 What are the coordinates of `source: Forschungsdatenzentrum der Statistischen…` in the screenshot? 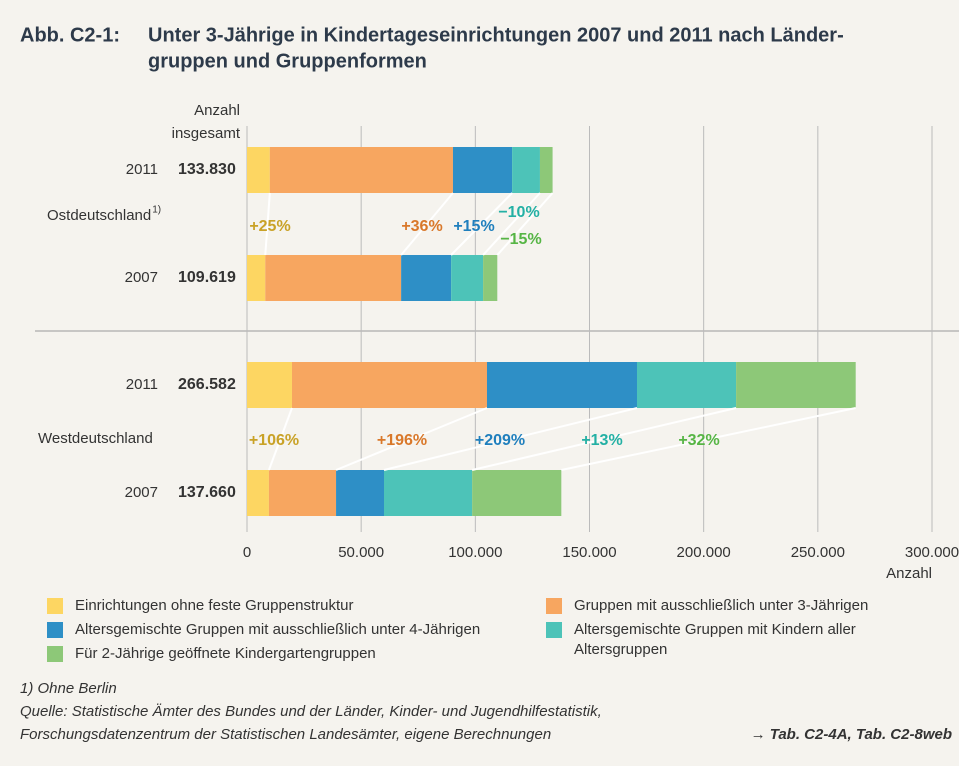 It's located at (285, 734).